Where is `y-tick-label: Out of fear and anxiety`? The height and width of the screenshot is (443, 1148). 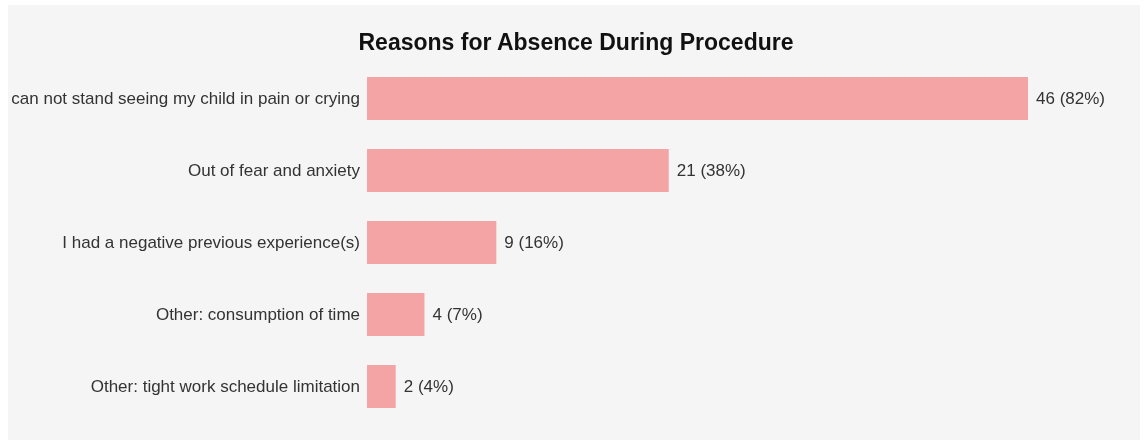
y-tick-label: Out of fear and anxiety is located at coordinates (274, 170).